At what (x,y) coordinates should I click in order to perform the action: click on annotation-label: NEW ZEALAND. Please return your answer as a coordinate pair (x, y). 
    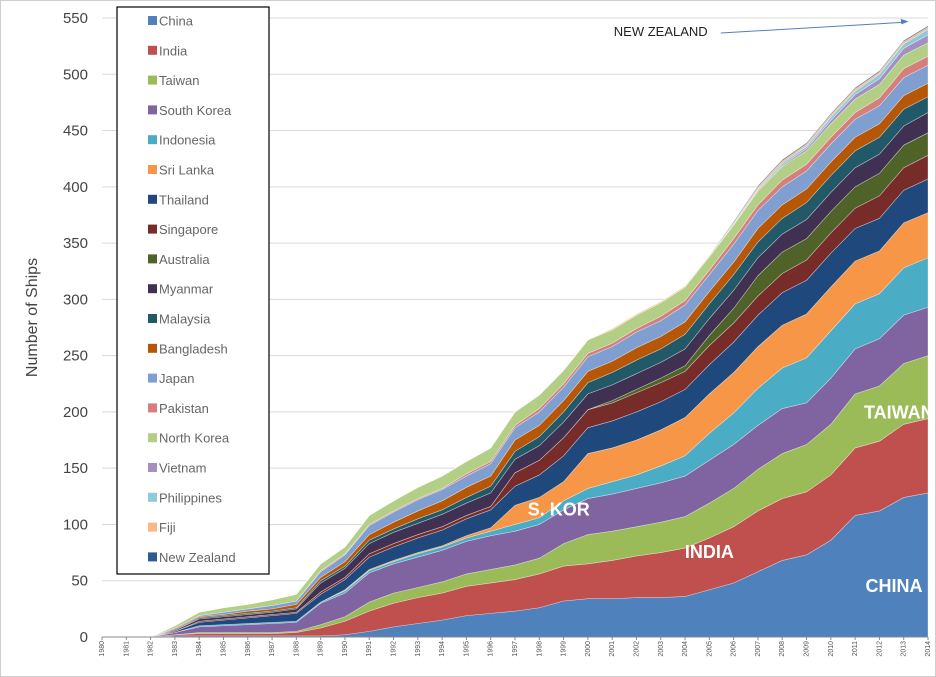
    Looking at the image, I should click on (661, 31).